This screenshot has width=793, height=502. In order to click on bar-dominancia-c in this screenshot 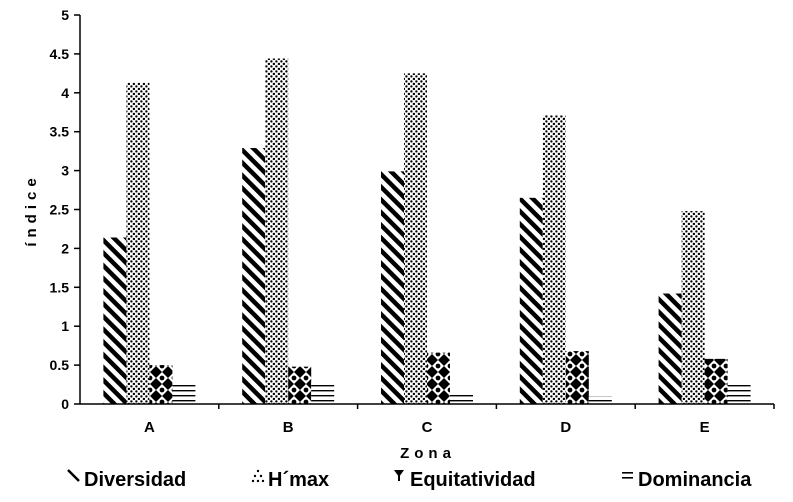, I will do `click(461, 399)`.